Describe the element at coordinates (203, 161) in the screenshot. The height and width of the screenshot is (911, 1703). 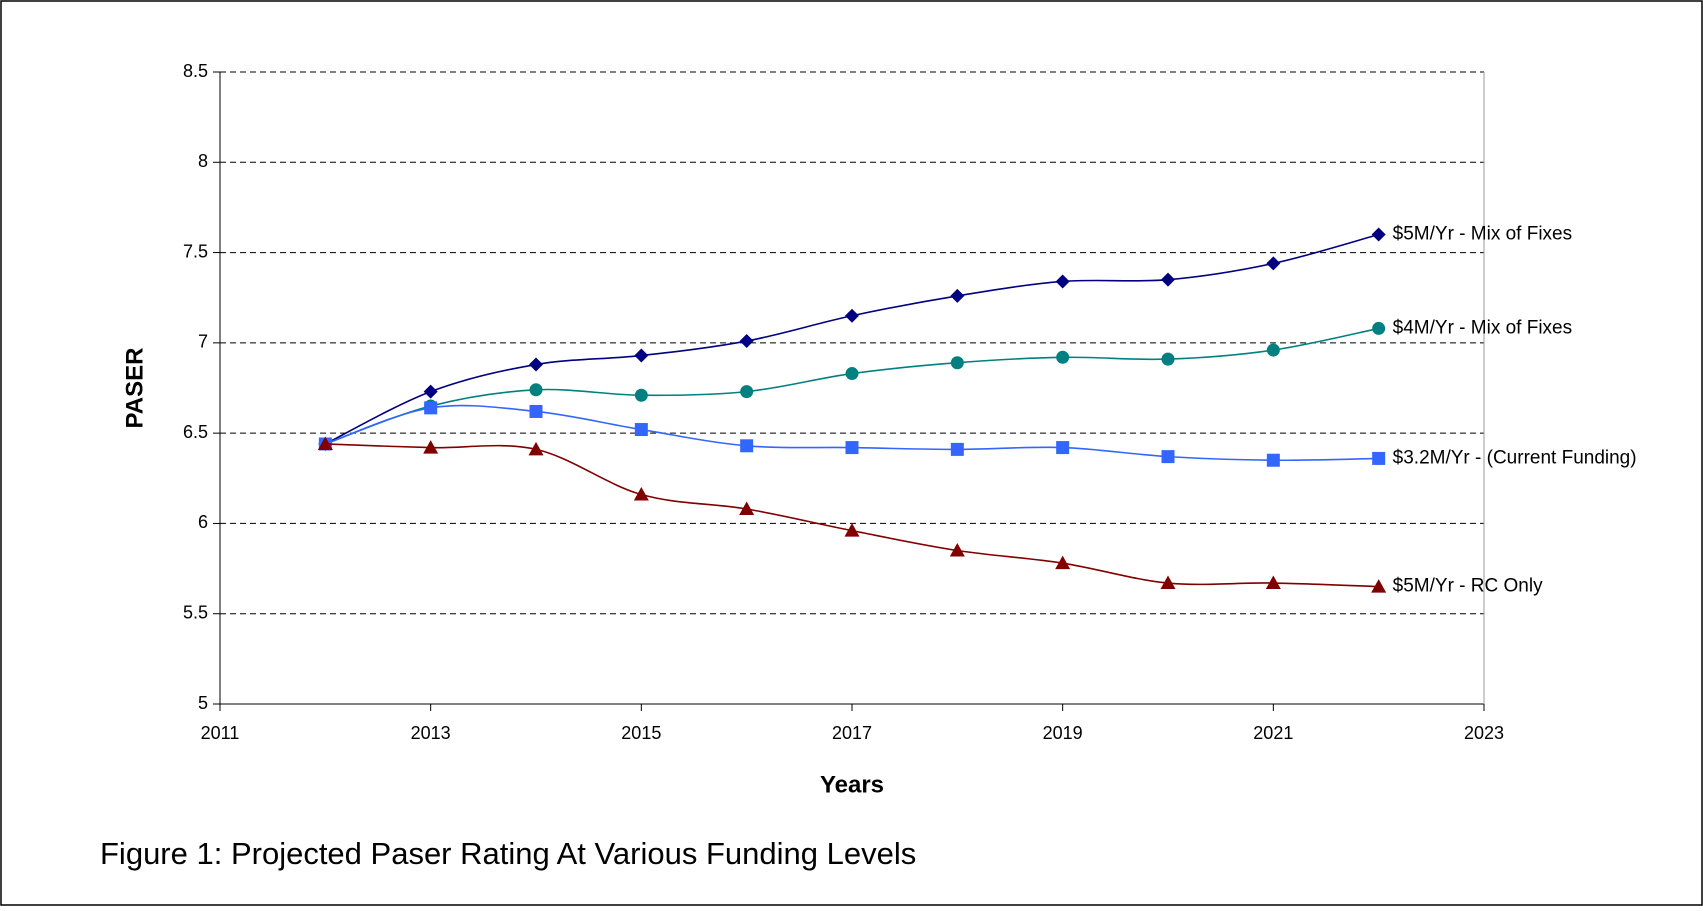
I see `y-tick-label: 8` at that location.